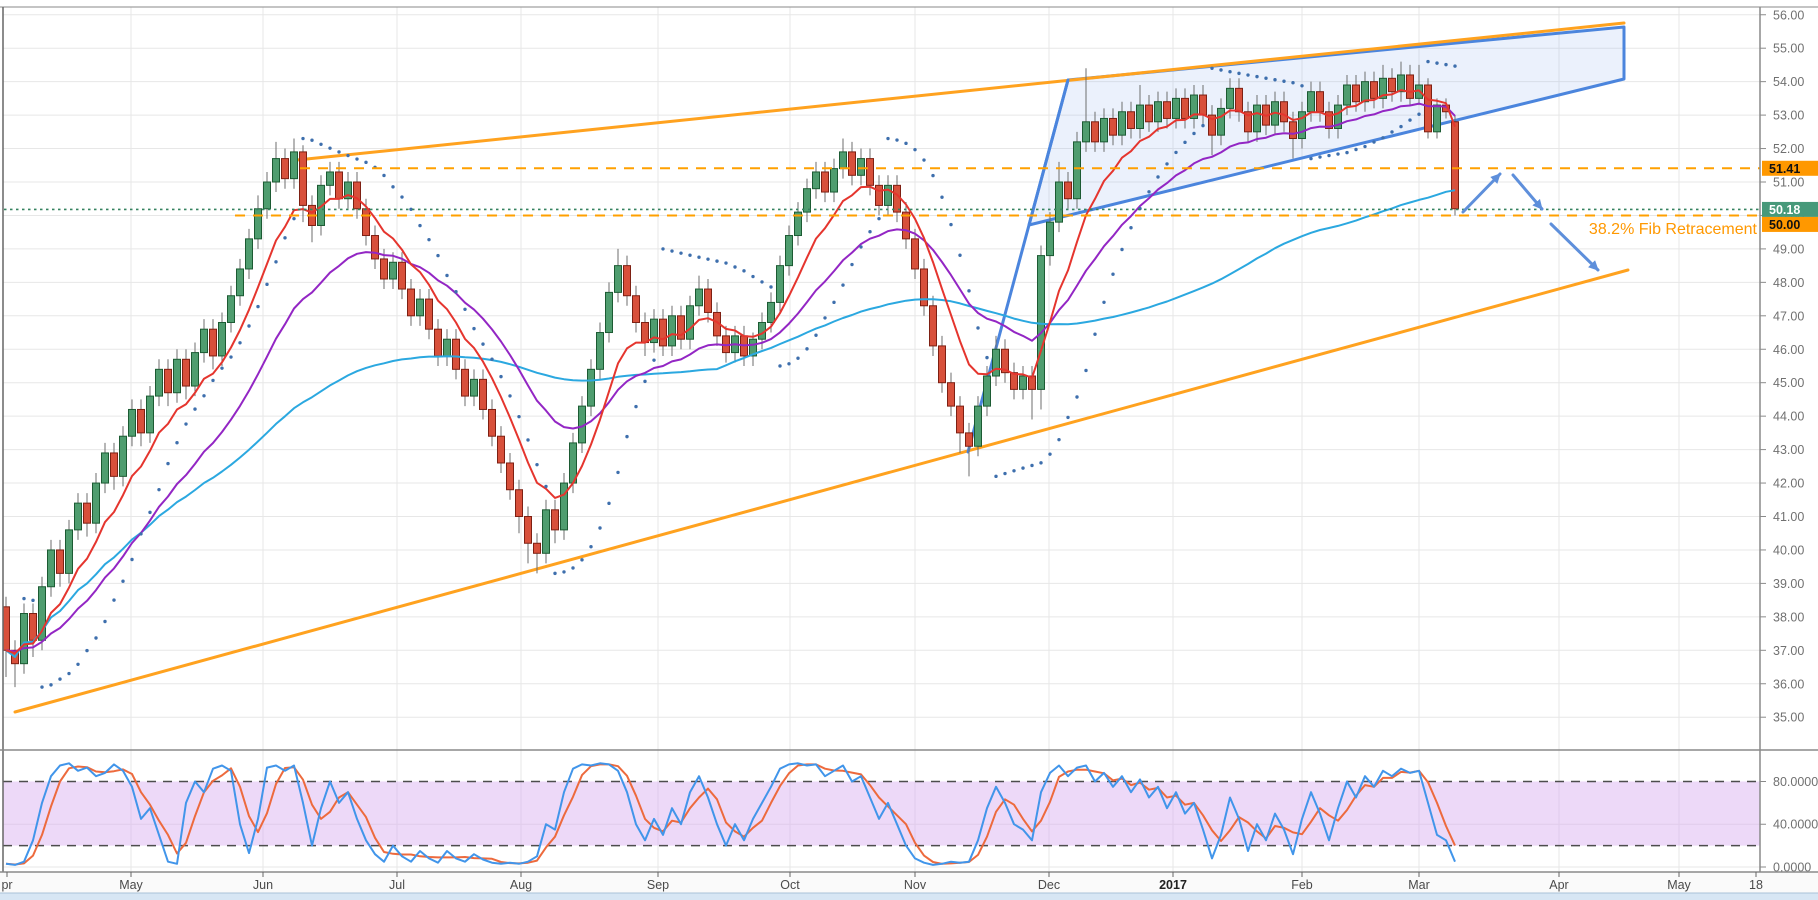  What do you see at coordinates (1302, 885) in the screenshot?
I see `time-tick-label: Feb` at bounding box center [1302, 885].